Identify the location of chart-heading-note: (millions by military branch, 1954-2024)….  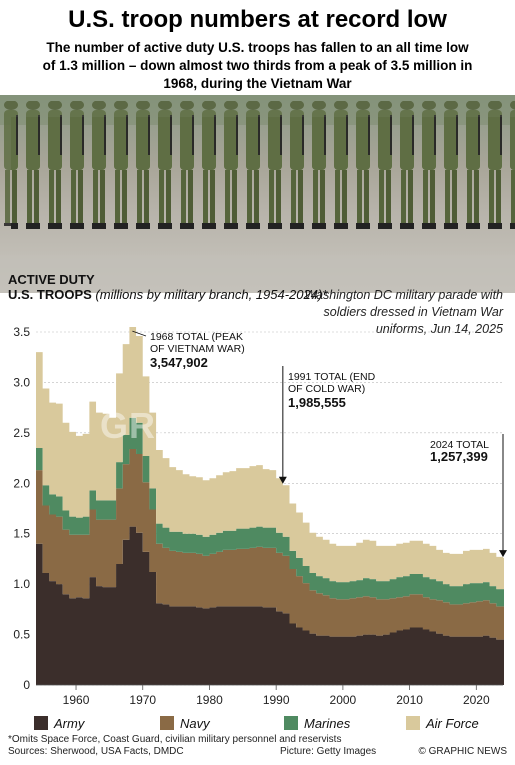
(211, 294).